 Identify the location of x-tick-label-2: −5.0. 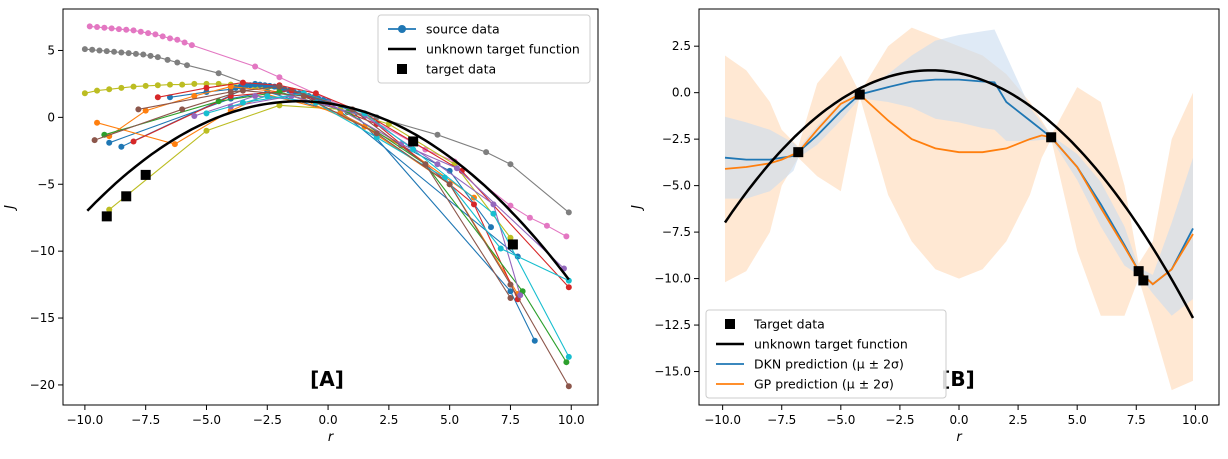
(206, 420).